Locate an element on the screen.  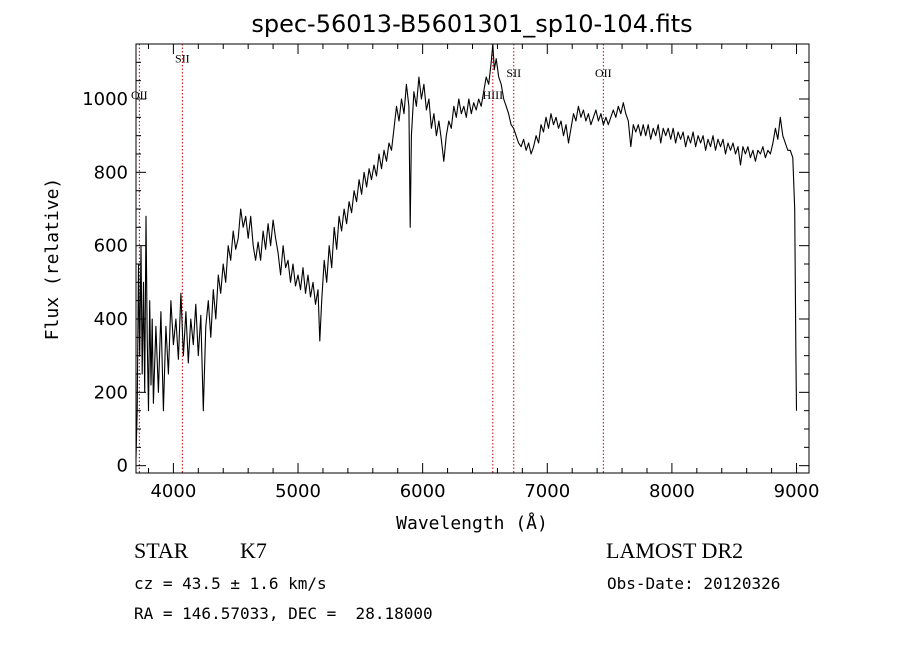
object-subclass: K7 is located at coordinates (253, 550).